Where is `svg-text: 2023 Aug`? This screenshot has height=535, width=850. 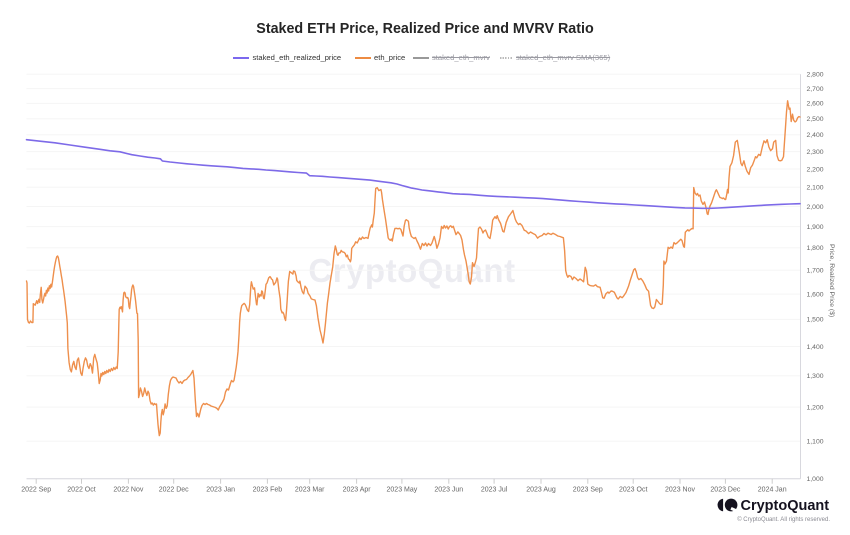 svg-text: 2023 Aug is located at coordinates (541, 490).